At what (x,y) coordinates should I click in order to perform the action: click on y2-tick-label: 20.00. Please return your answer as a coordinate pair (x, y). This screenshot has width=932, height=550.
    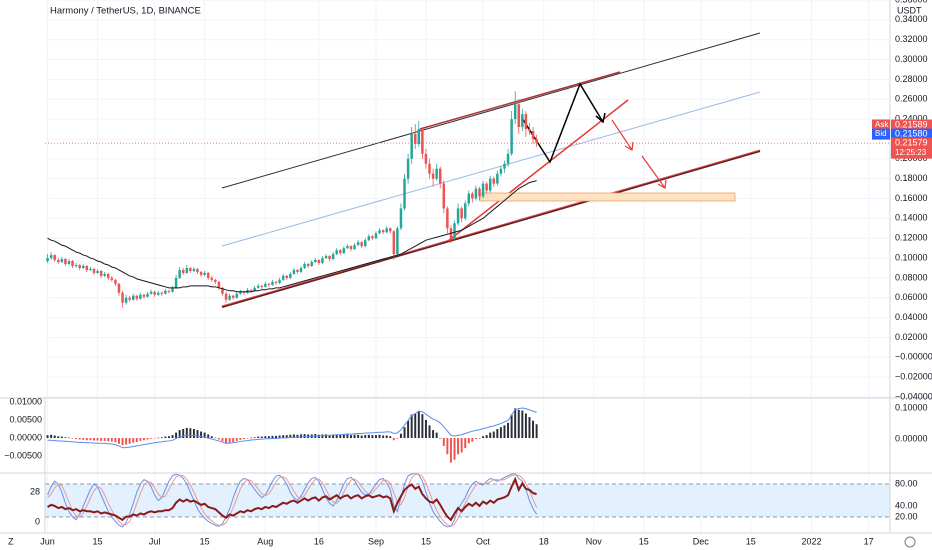
    Looking at the image, I should click on (906, 516).